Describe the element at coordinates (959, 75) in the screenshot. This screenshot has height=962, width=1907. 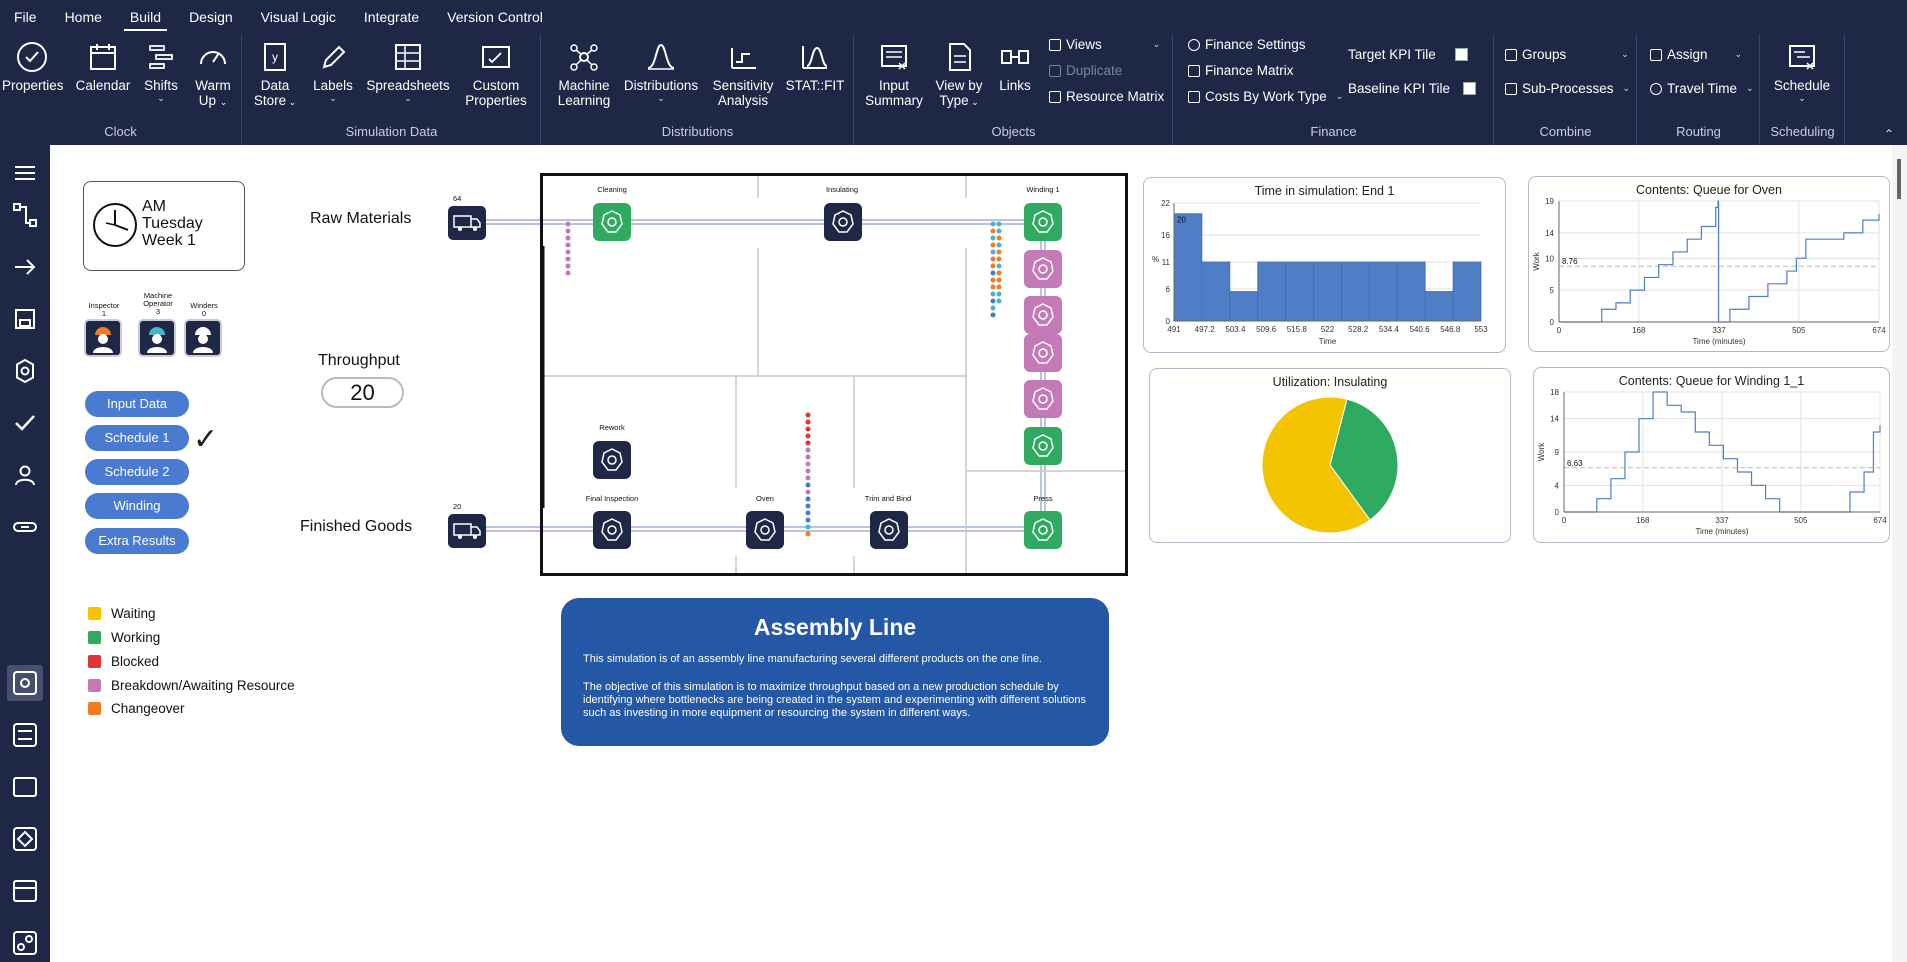
I see `view-by-type-button: View by Type ⌄` at that location.